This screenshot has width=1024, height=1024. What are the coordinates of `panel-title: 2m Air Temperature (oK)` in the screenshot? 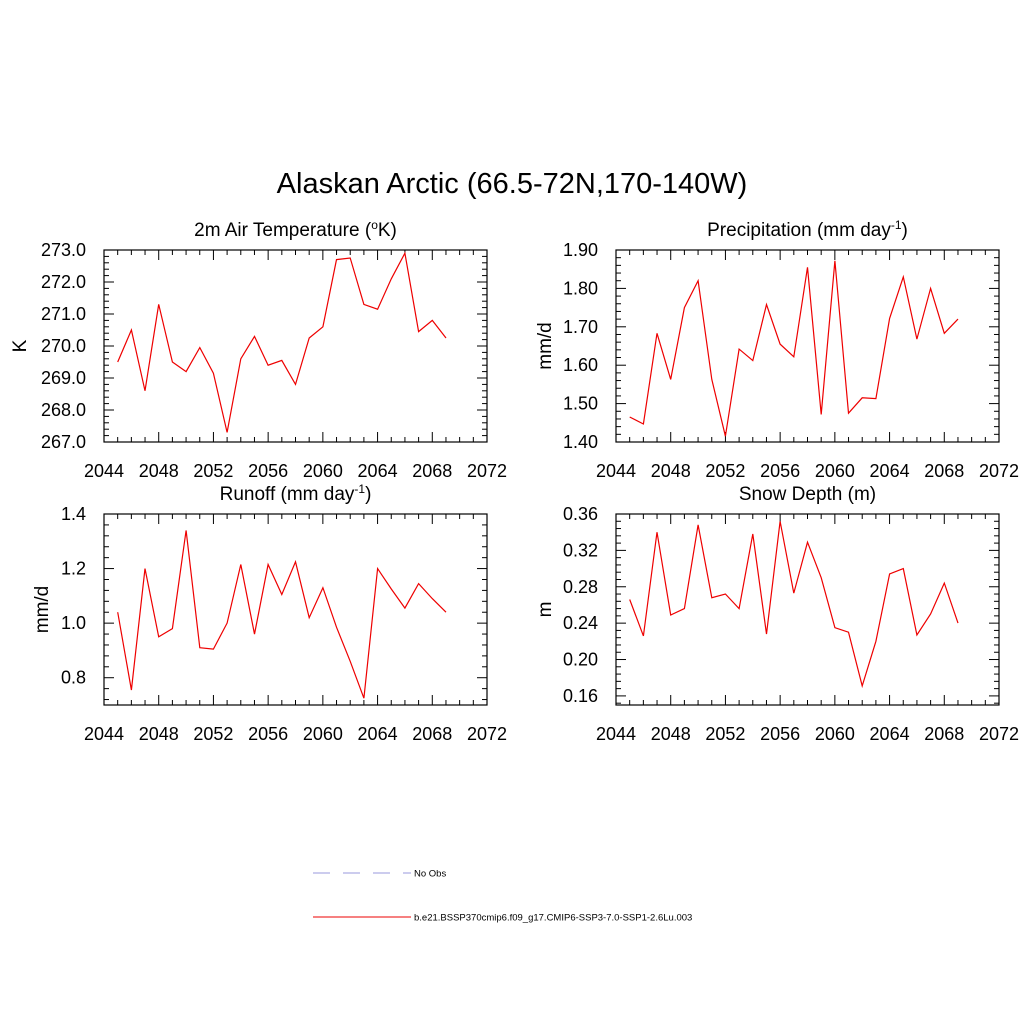 It's located at (295, 229).